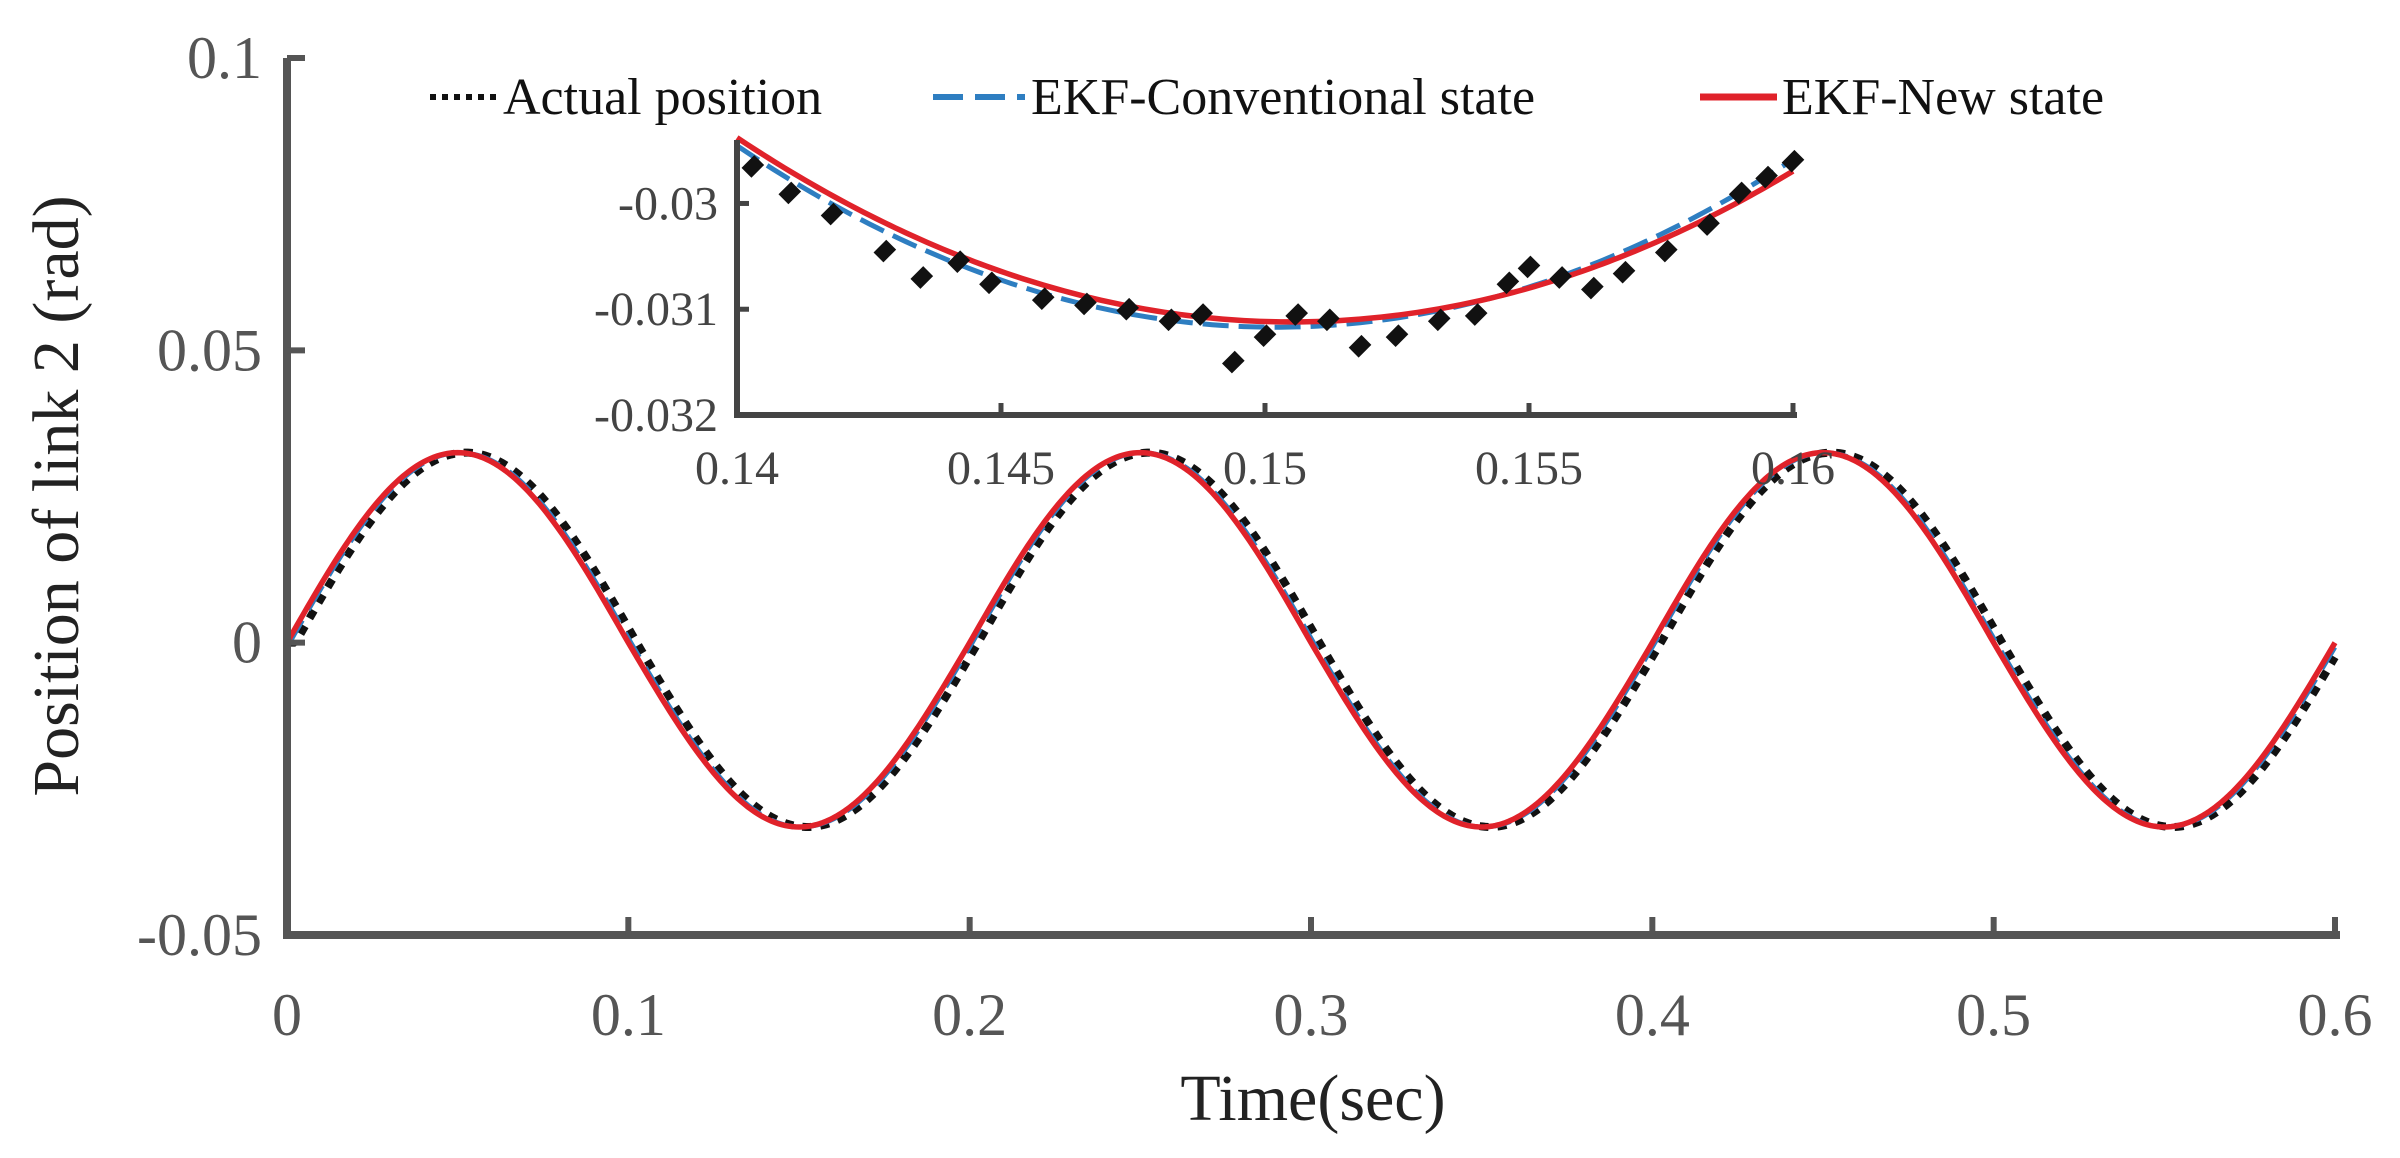  What do you see at coordinates (56, 495) in the screenshot?
I see `y-axis-label: Position of link 2 (rad)` at bounding box center [56, 495].